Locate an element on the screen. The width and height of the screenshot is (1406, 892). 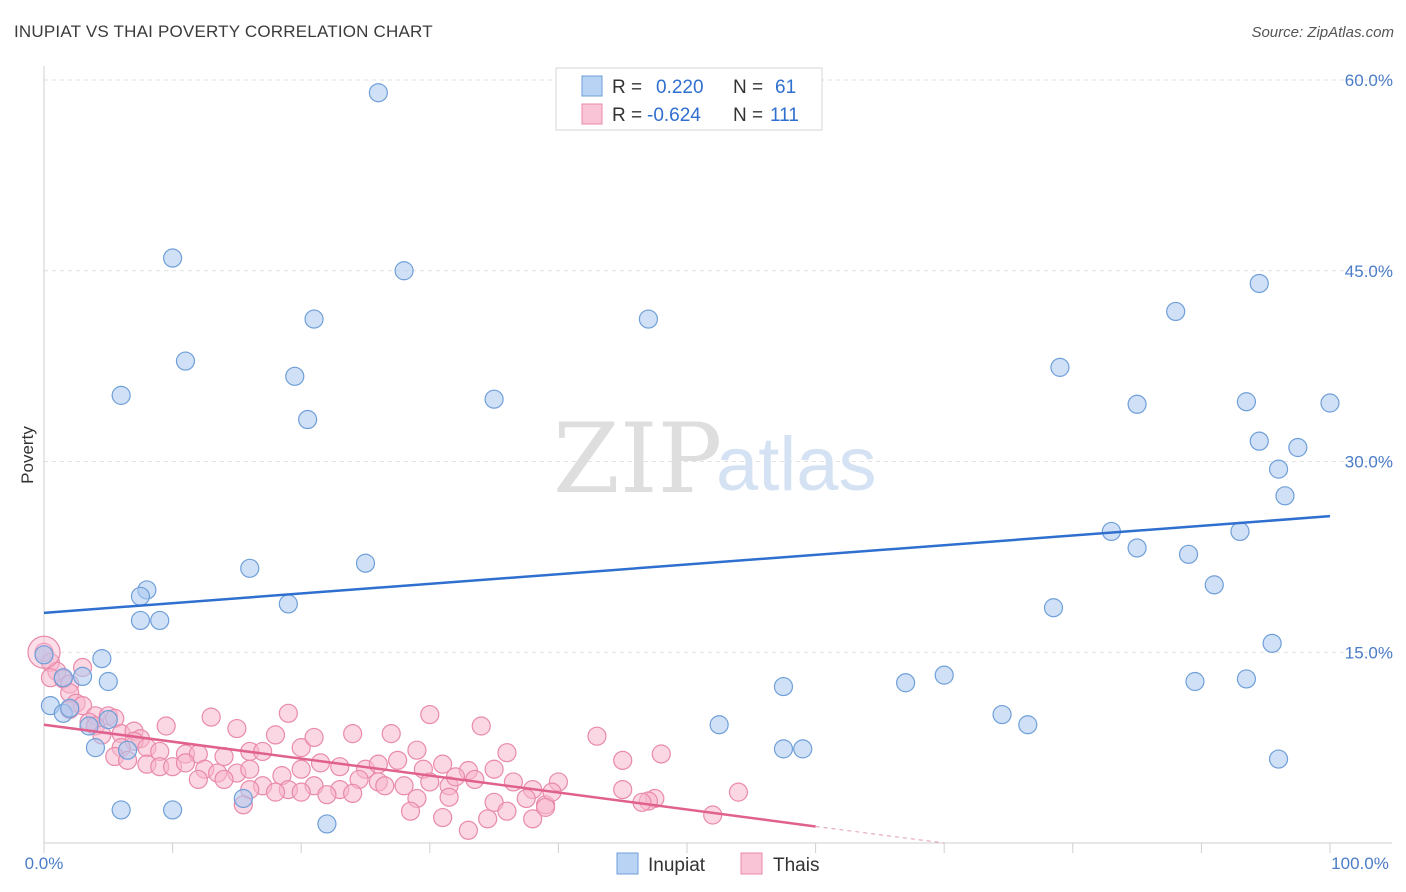
y-tick-label-2: 45.0% is located at coordinates (1369, 271).